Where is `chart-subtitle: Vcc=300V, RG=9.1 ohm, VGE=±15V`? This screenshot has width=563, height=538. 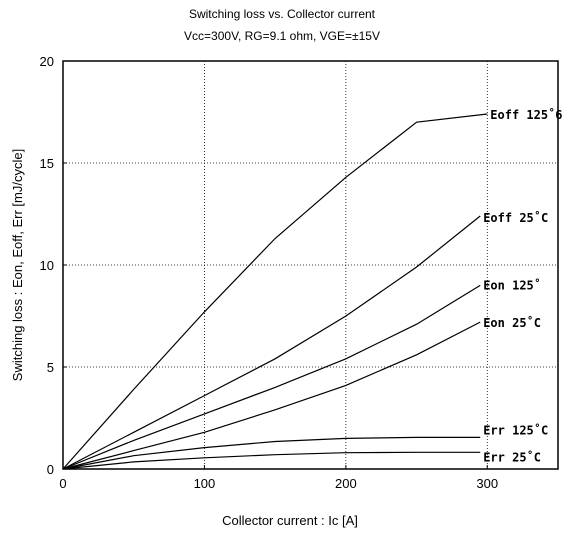 chart-subtitle: Vcc=300V, RG=9.1 ohm, VGE=±15V is located at coordinates (282, 36).